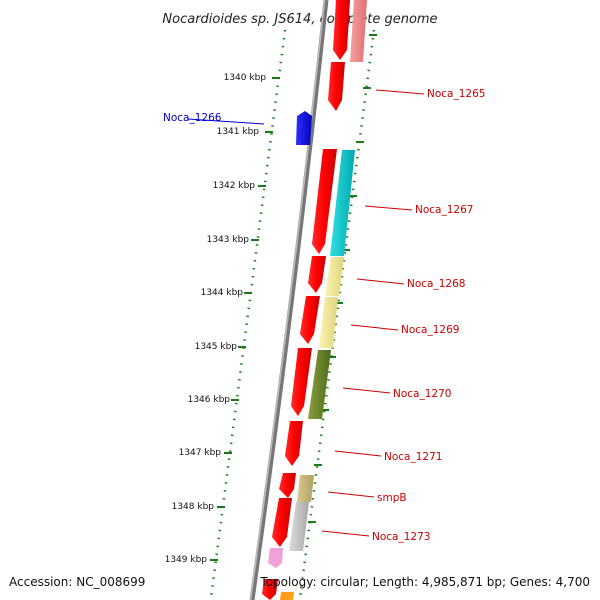  I want to click on tick-label: 1342 kbp, so click(234, 186).